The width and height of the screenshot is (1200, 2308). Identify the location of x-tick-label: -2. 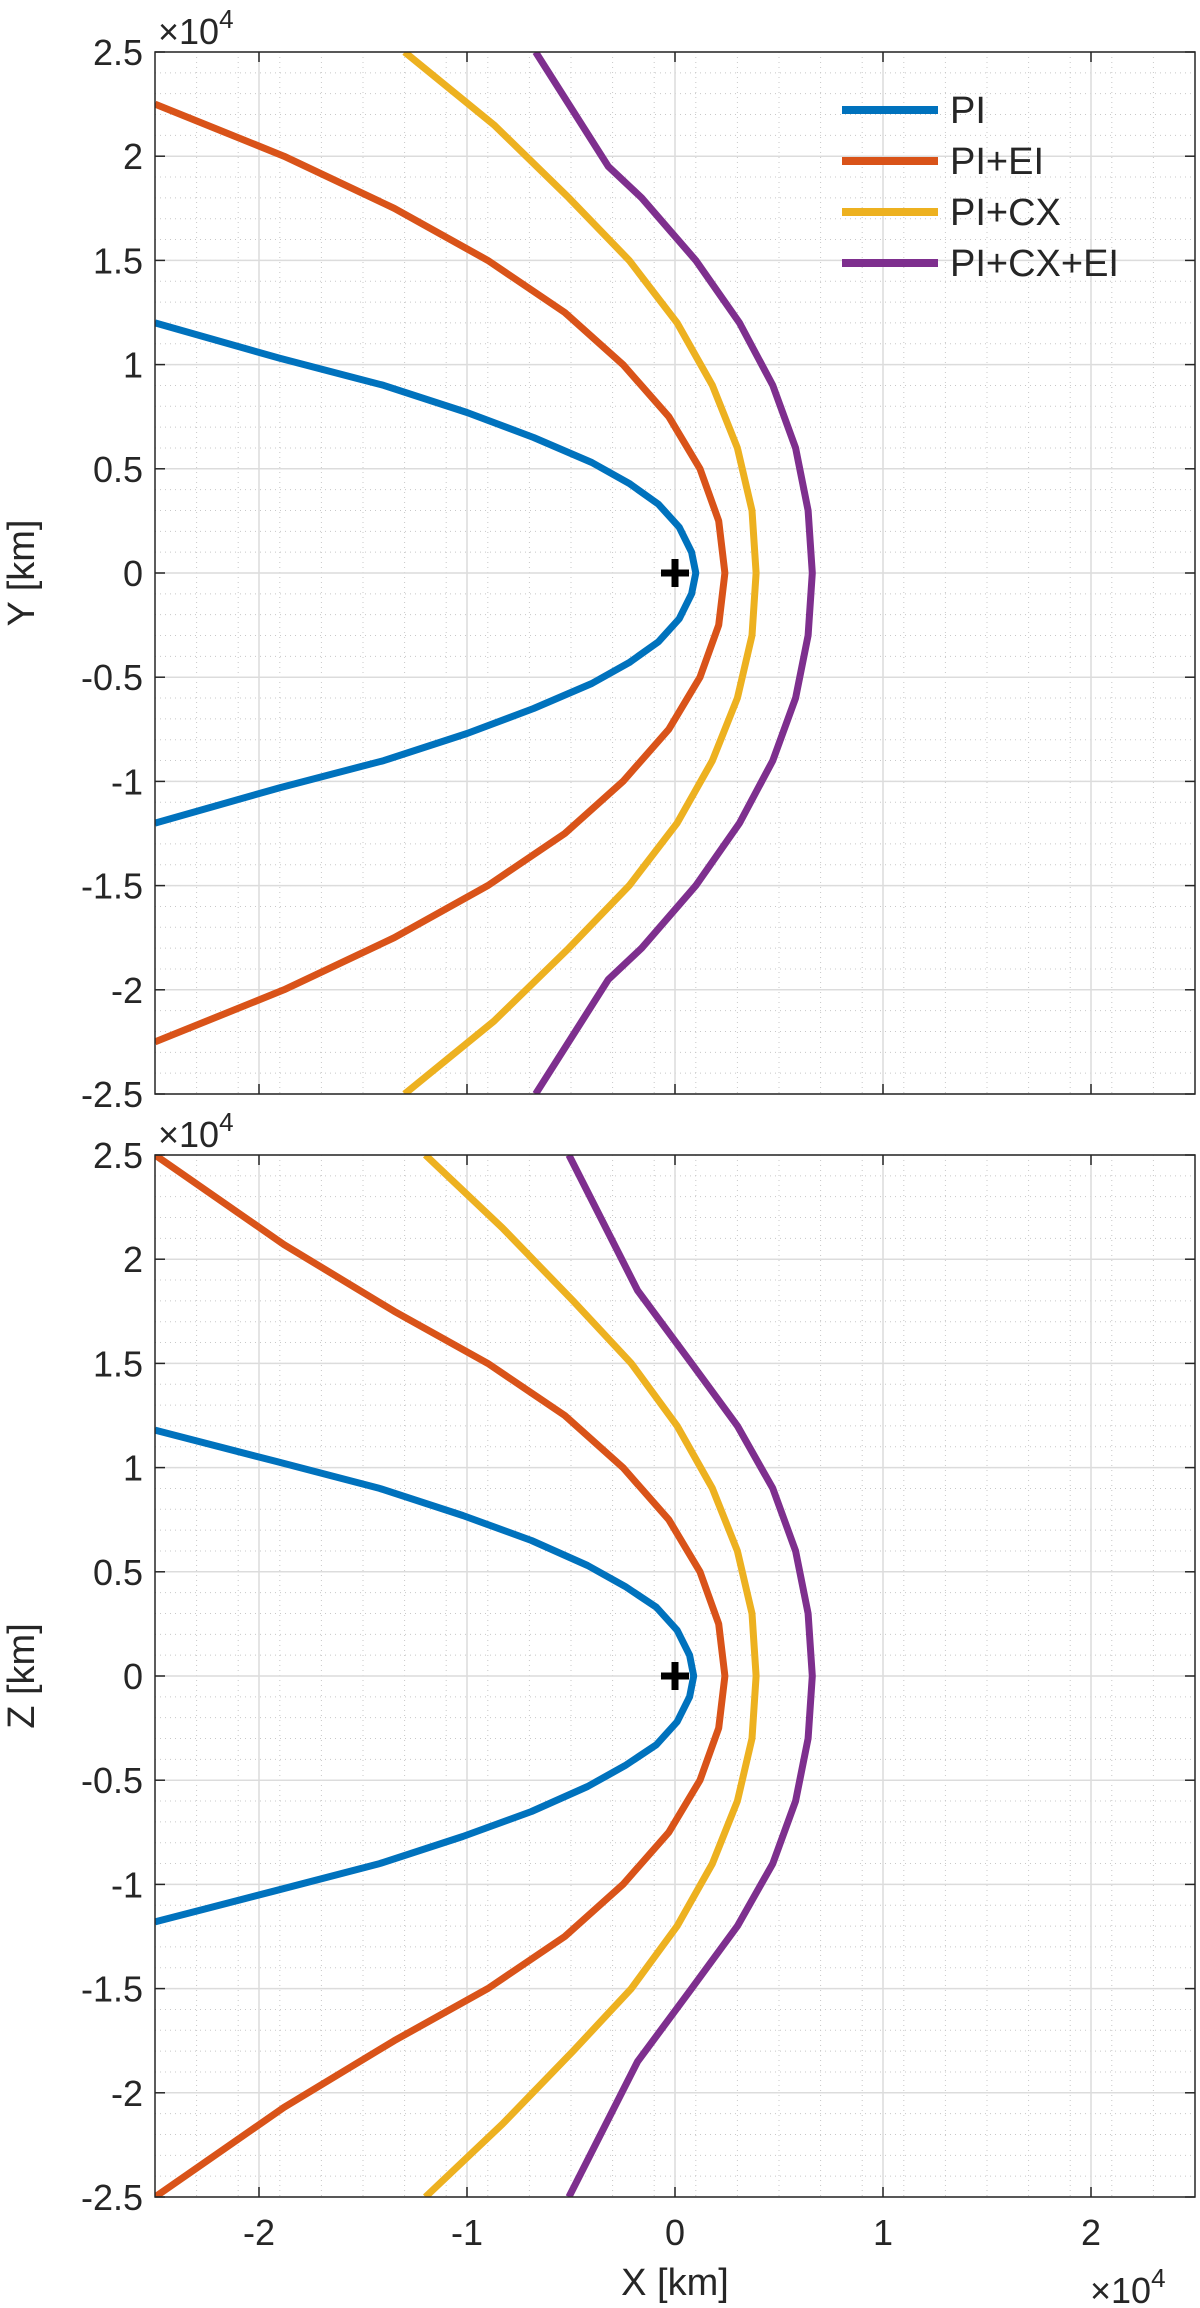
(259, 2232).